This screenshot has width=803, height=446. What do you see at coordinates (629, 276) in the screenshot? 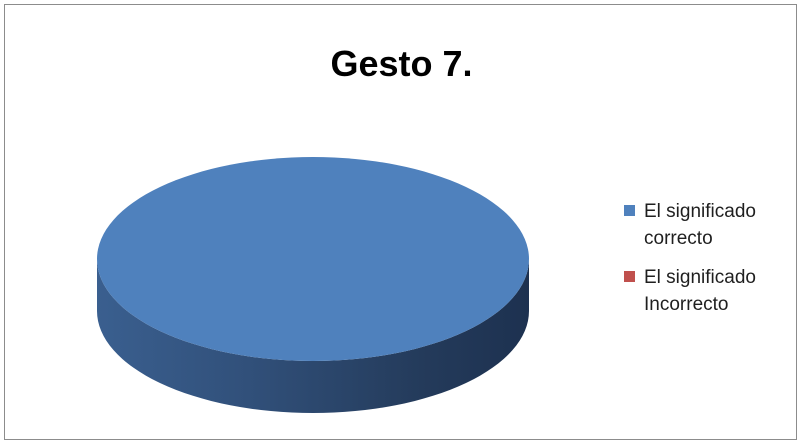
I see `legend-swatch-incorrecto` at bounding box center [629, 276].